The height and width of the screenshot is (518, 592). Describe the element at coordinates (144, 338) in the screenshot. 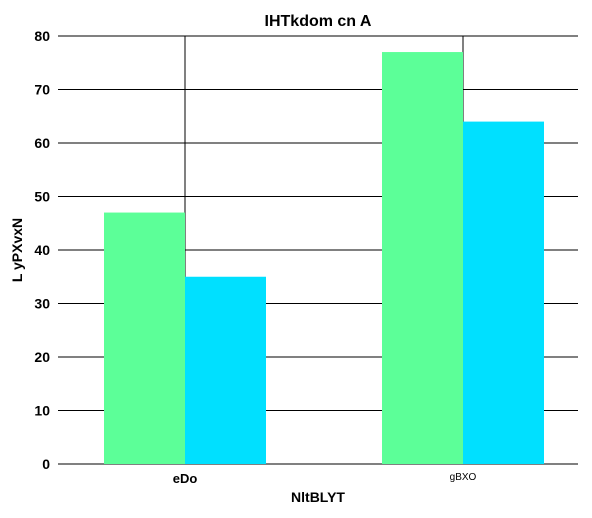

I see `bar-series-0-eDo` at that location.